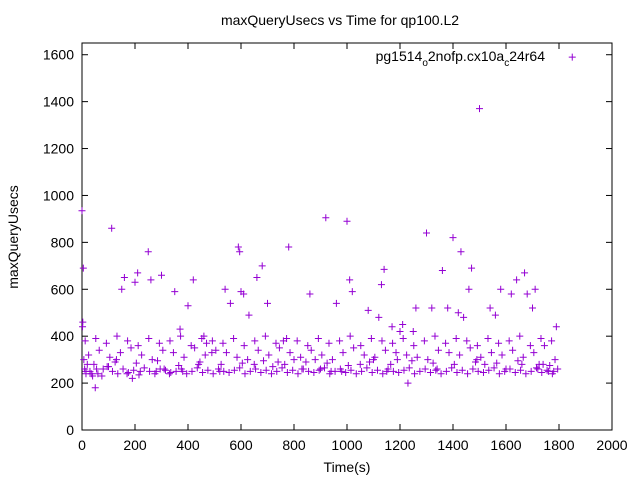  Describe the element at coordinates (399, 56) in the screenshot. I see `legend-label-part-1: pg1514` at that location.